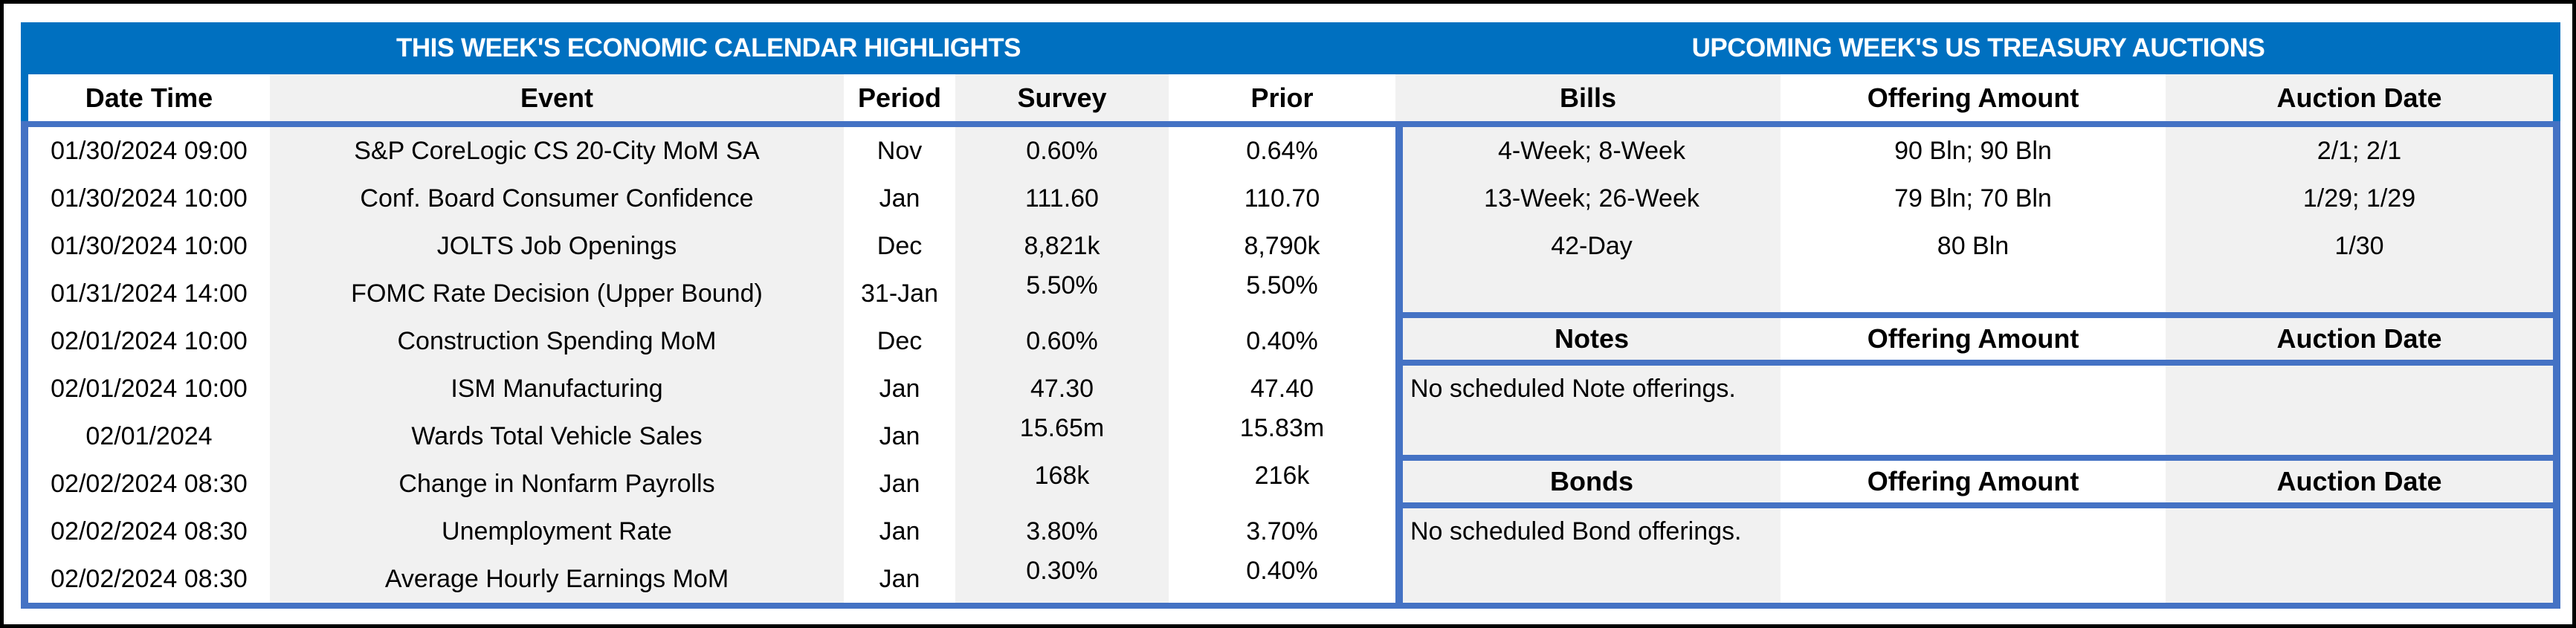  I want to click on col-header-period: Period, so click(899, 97).